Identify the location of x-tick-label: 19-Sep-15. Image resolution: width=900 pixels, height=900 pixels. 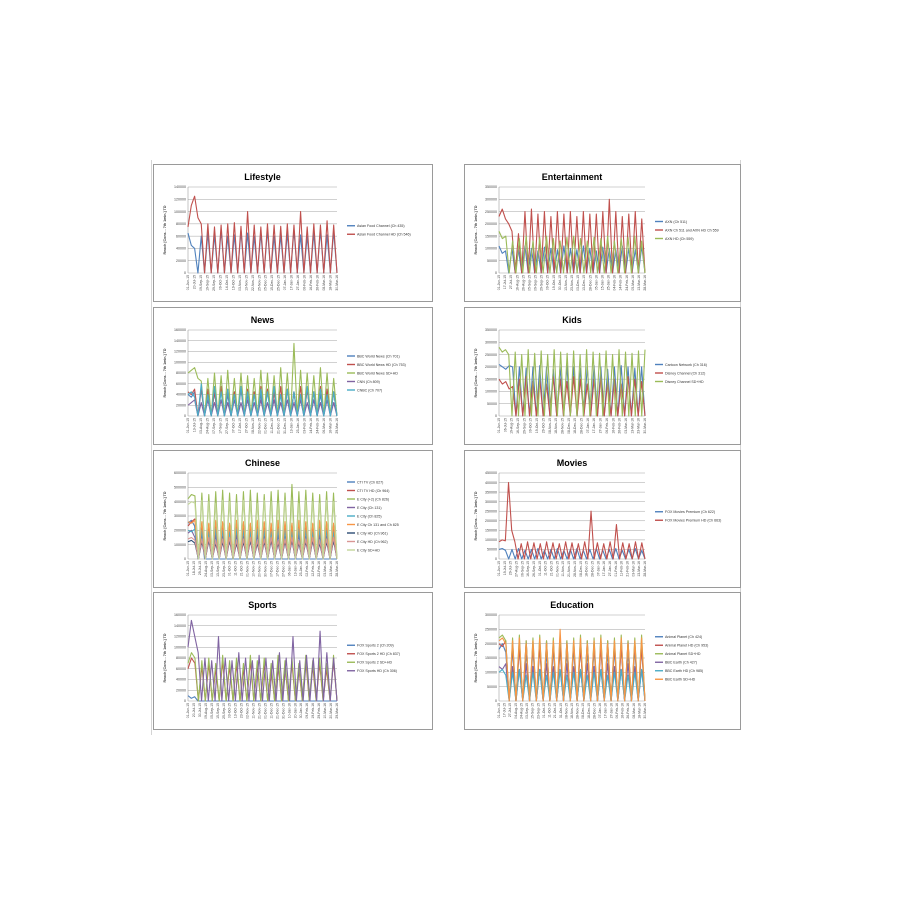
(207, 283).